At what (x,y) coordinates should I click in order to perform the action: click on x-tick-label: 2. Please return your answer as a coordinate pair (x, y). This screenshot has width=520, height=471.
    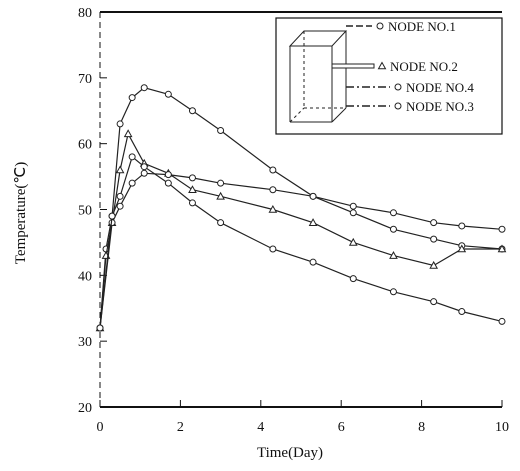
    Looking at the image, I should click on (180, 427).